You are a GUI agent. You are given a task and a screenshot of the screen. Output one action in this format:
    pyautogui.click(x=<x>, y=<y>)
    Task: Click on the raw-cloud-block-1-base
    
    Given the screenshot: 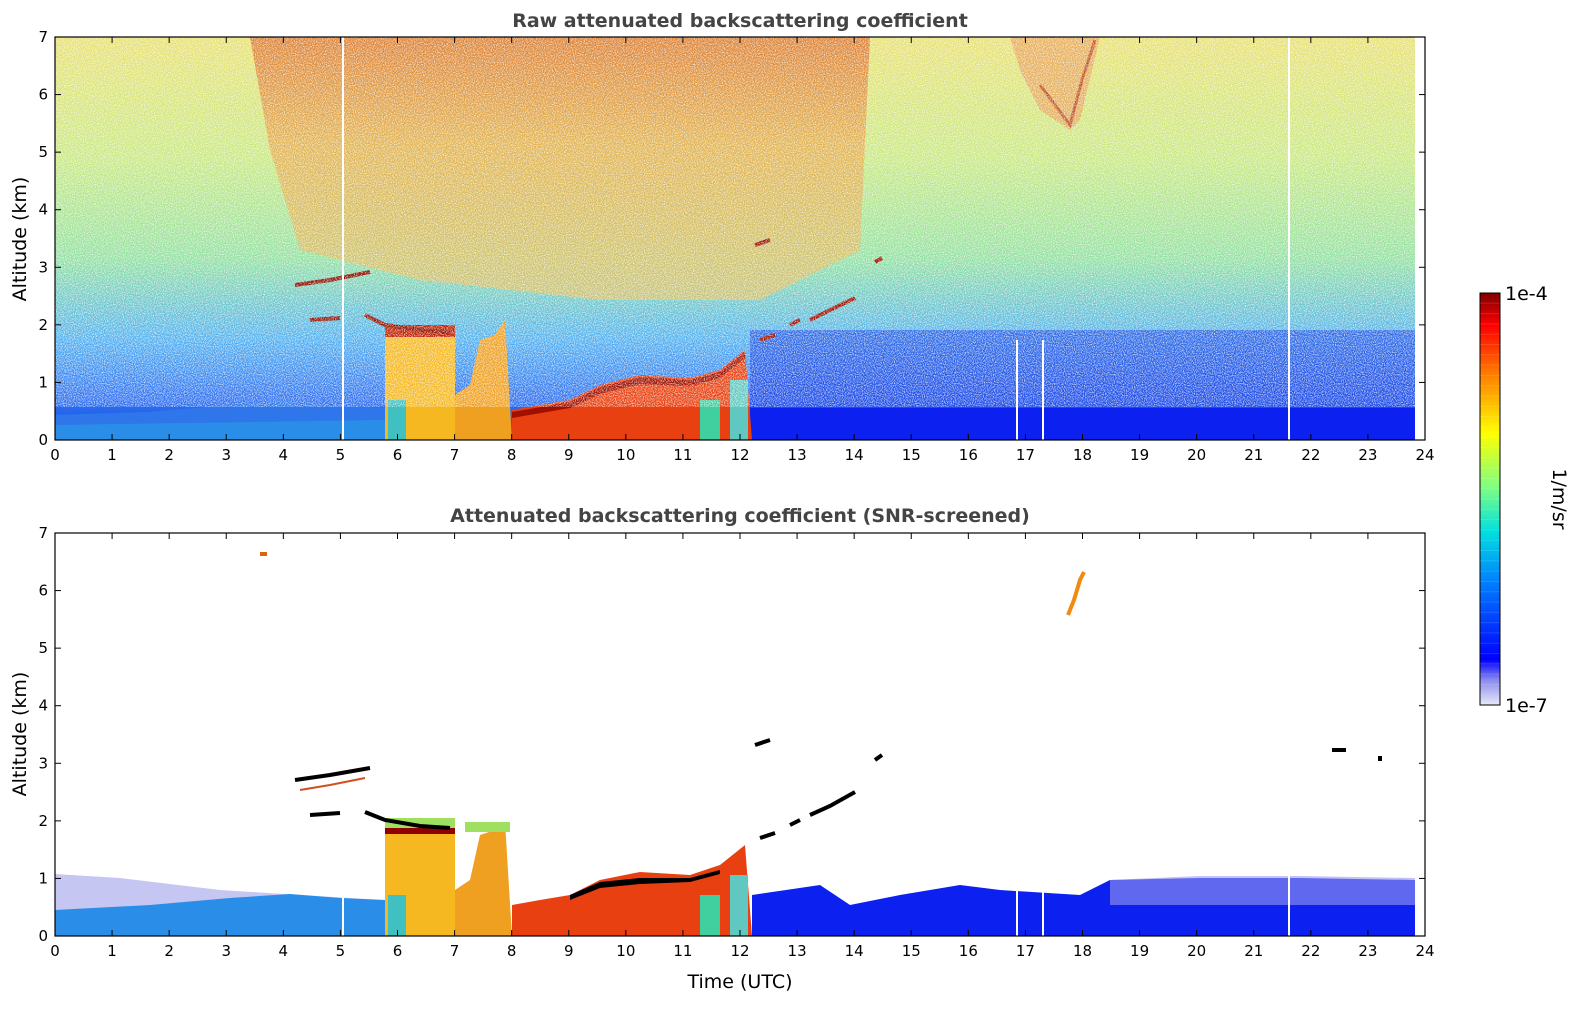 What is the action you would take?
    pyautogui.click(x=397, y=420)
    